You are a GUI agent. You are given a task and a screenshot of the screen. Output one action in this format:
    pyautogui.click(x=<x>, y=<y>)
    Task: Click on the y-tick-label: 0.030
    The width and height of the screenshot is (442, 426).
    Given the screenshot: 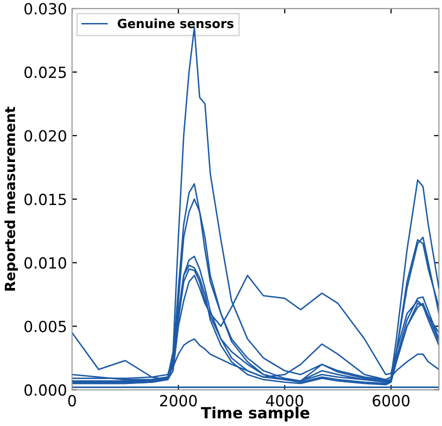 What is the action you would take?
    pyautogui.click(x=45, y=8)
    